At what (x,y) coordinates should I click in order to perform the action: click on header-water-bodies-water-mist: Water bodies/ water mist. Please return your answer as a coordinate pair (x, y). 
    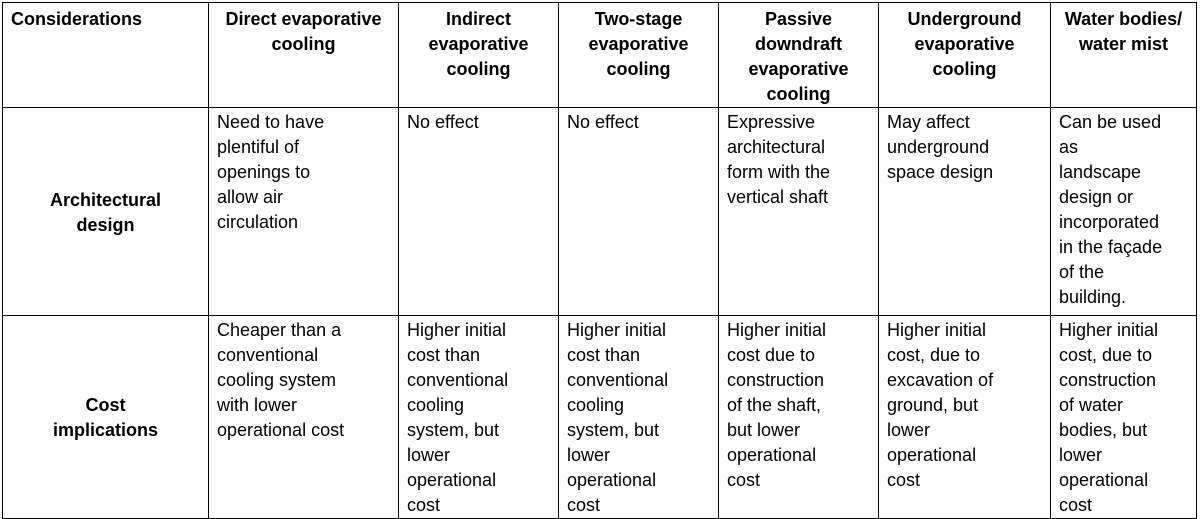
    Looking at the image, I should click on (1123, 55).